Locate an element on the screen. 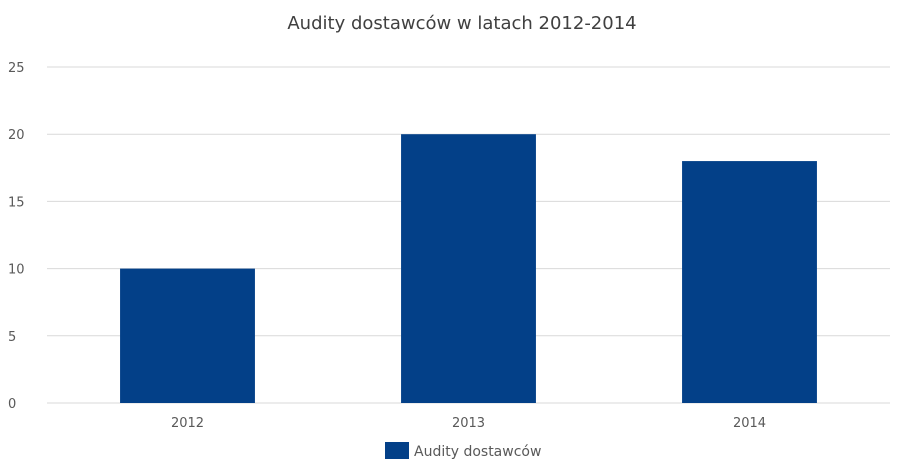 This screenshot has height=459, width=907. bar-2014 is located at coordinates (749, 282).